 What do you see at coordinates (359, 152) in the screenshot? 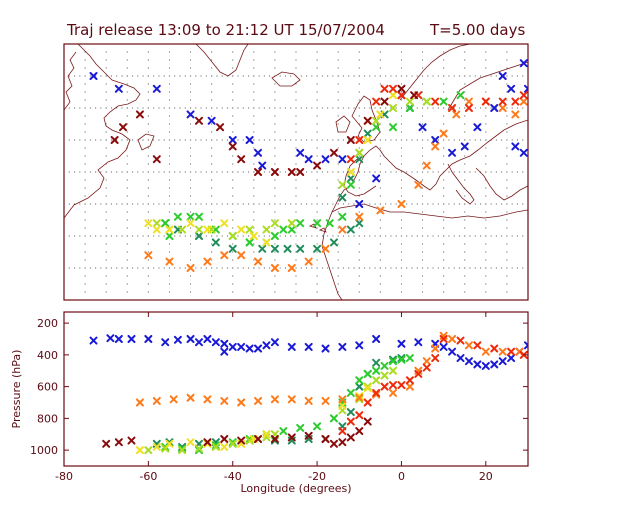
I see `map-marker-lime` at bounding box center [359, 152].